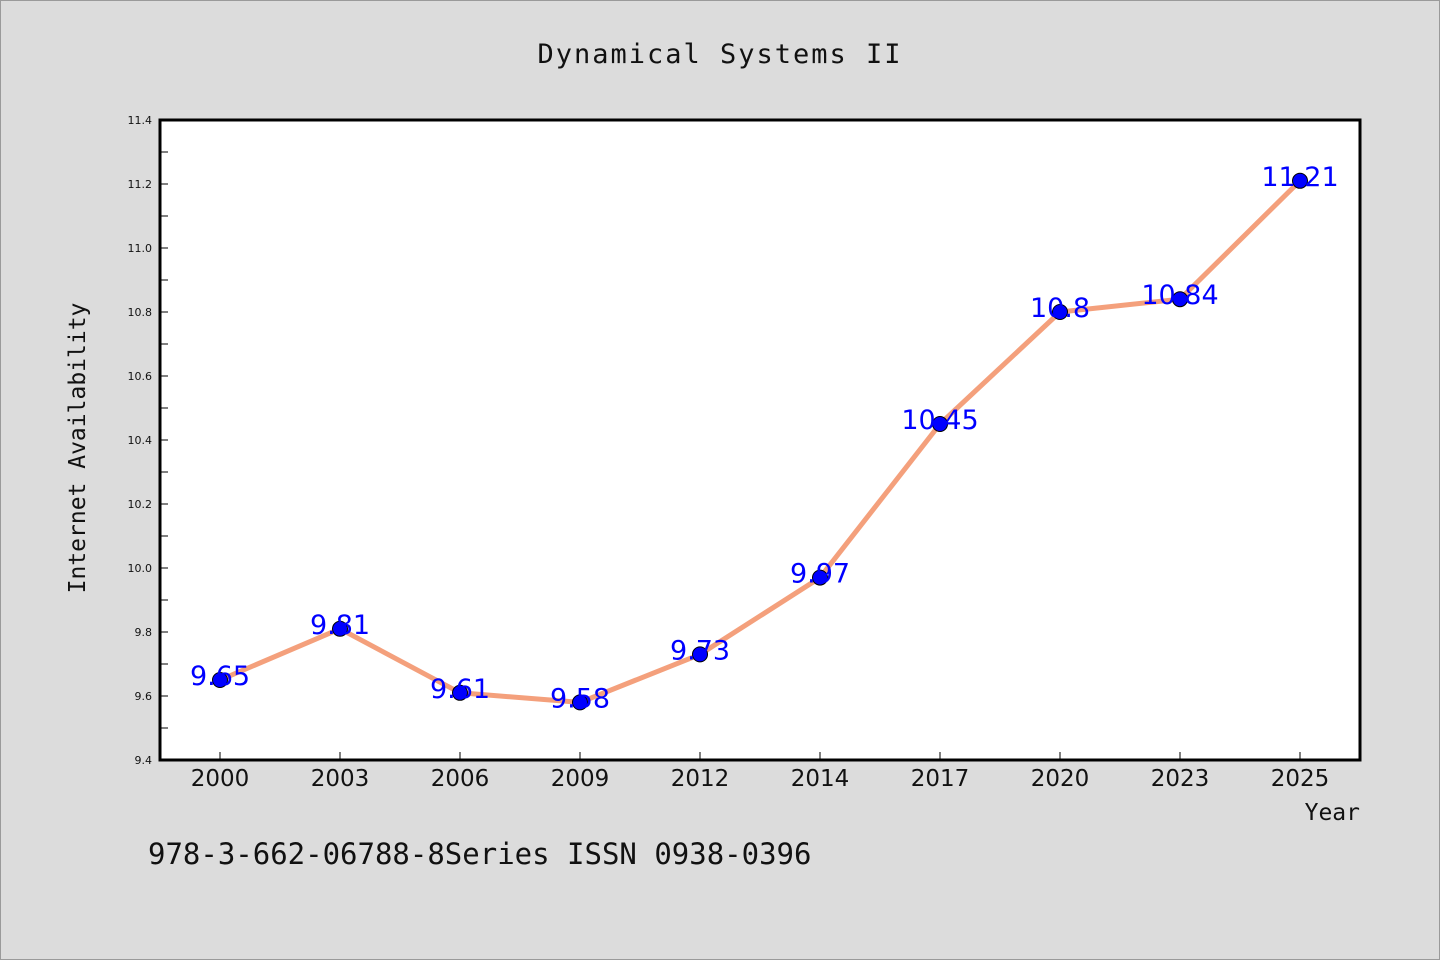 The image size is (1440, 960). I want to click on y-tick-label: 10.4, so click(140, 440).